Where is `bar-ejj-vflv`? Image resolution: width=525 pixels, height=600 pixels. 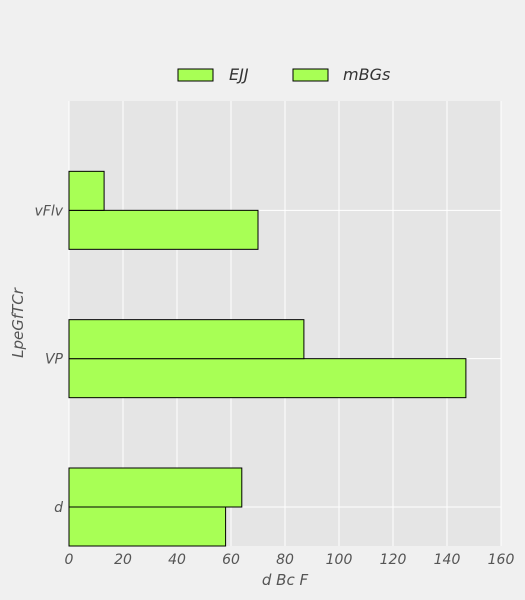 bar-ejj-vflv is located at coordinates (163, 229).